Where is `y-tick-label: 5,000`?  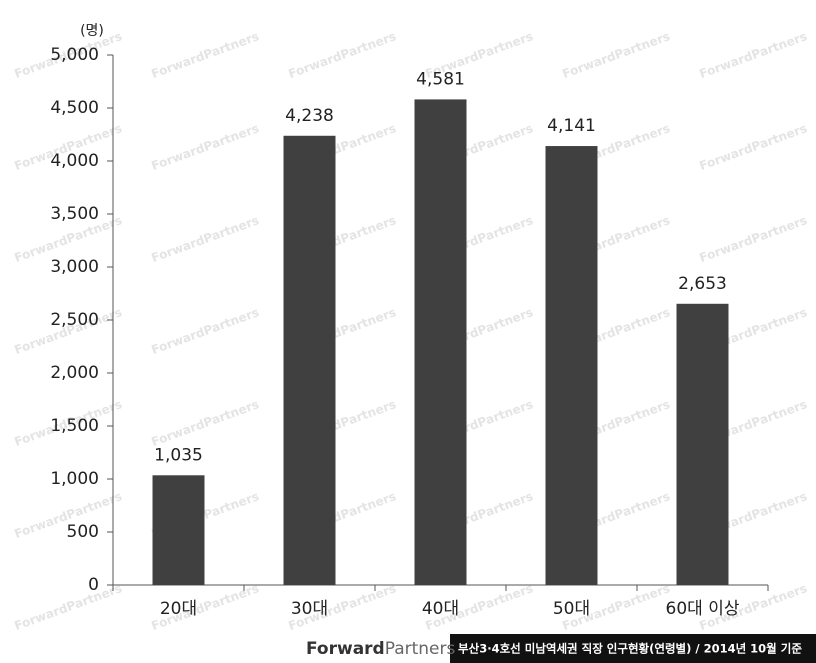 y-tick-label: 5,000 is located at coordinates (74, 55).